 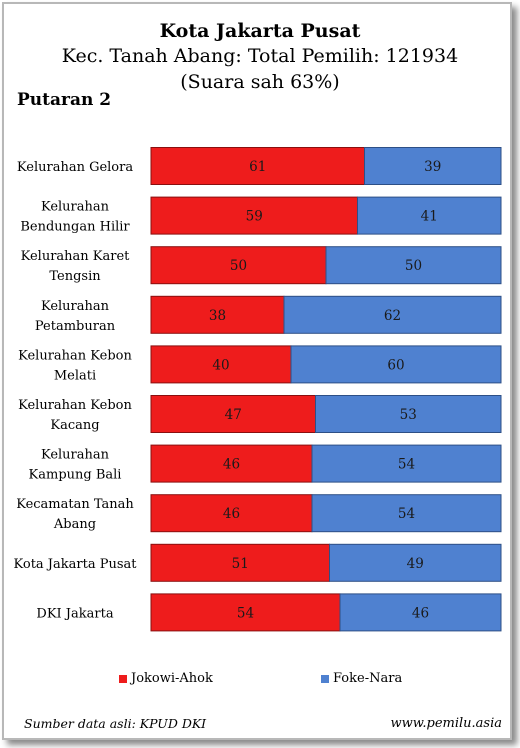 I want to click on round-label: Putaran 2, so click(x=64, y=100).